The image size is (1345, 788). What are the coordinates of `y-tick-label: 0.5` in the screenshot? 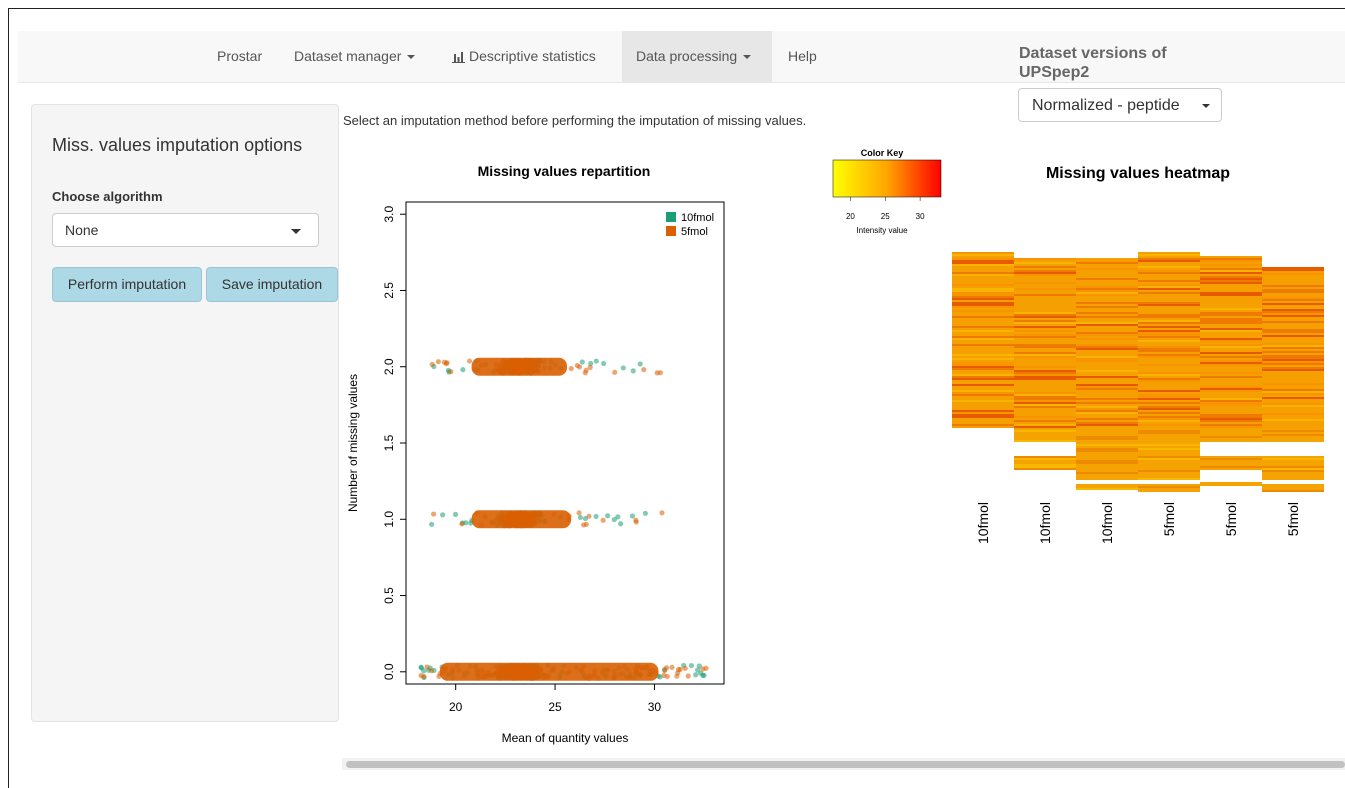 It's located at (389, 595).